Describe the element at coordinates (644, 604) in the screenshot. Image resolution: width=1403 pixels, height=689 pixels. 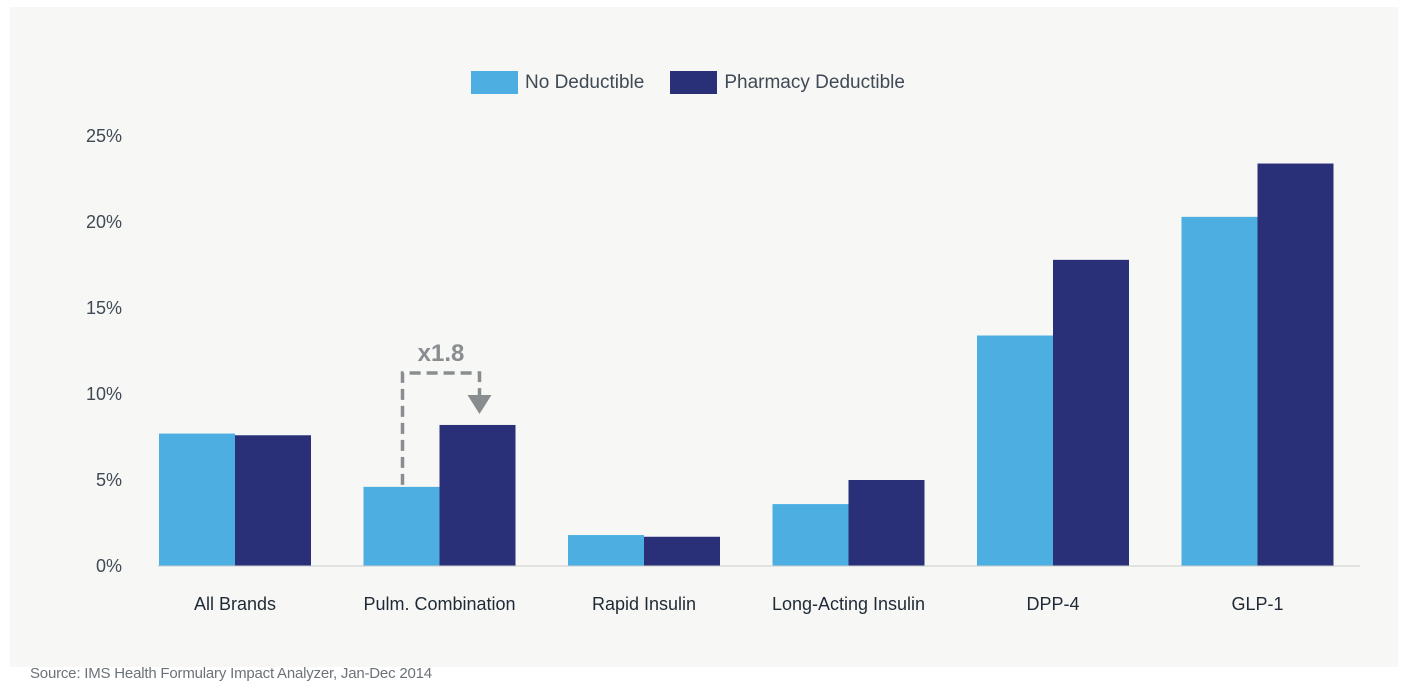
I see `x-category-label: Rapid Insulin` at that location.